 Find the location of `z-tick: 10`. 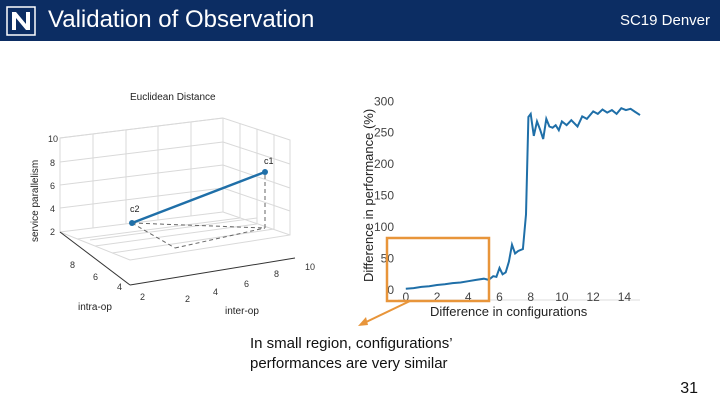

z-tick: 10 is located at coordinates (53, 139).